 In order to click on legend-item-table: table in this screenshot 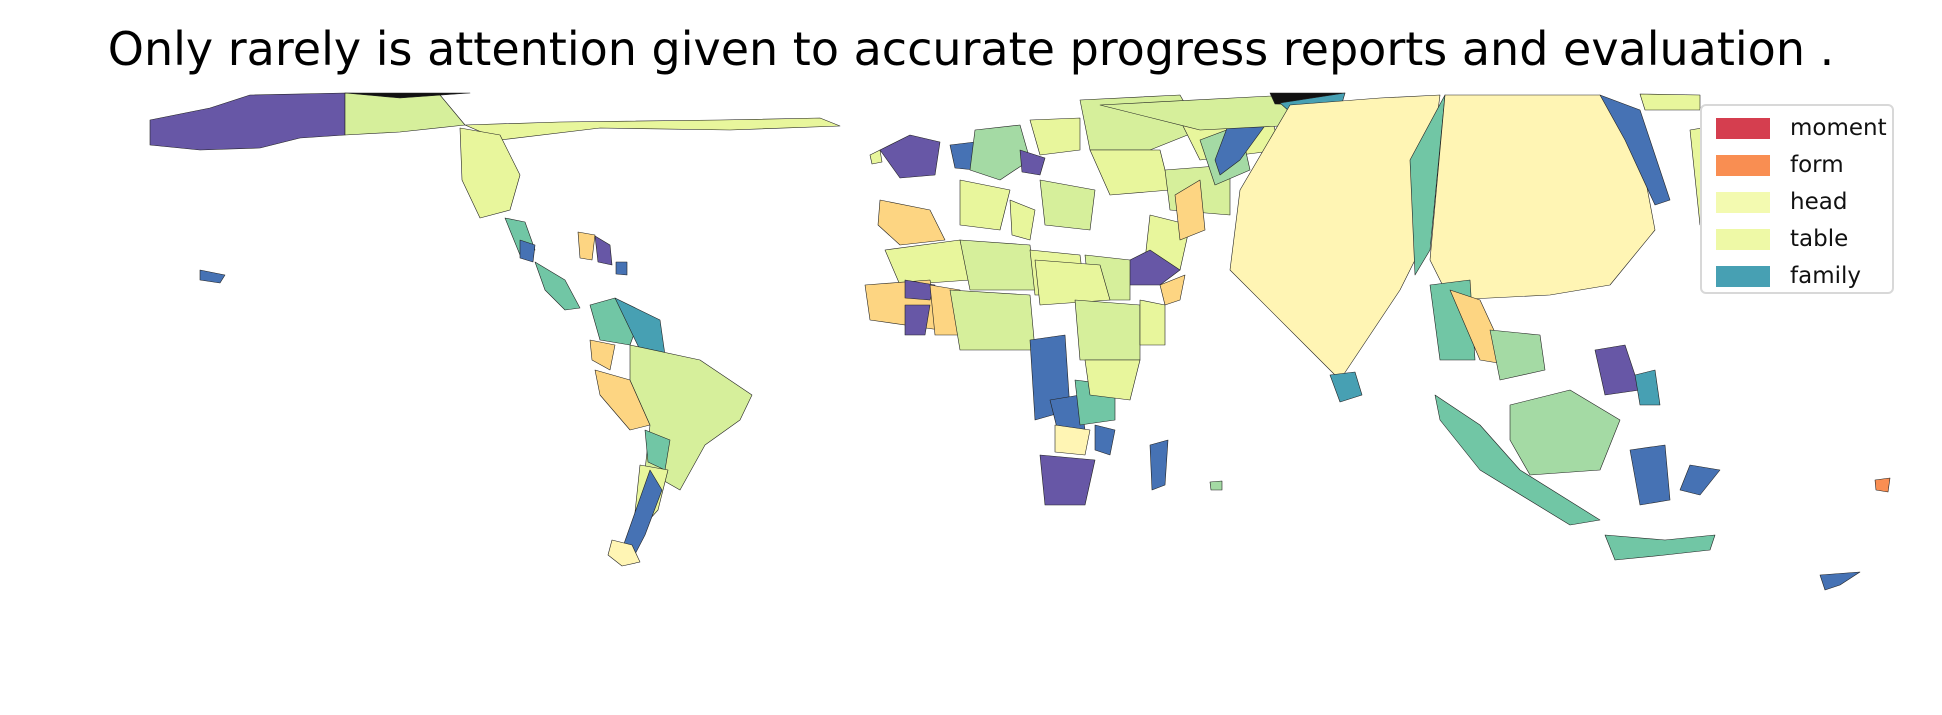, I will do `click(1800, 238)`.